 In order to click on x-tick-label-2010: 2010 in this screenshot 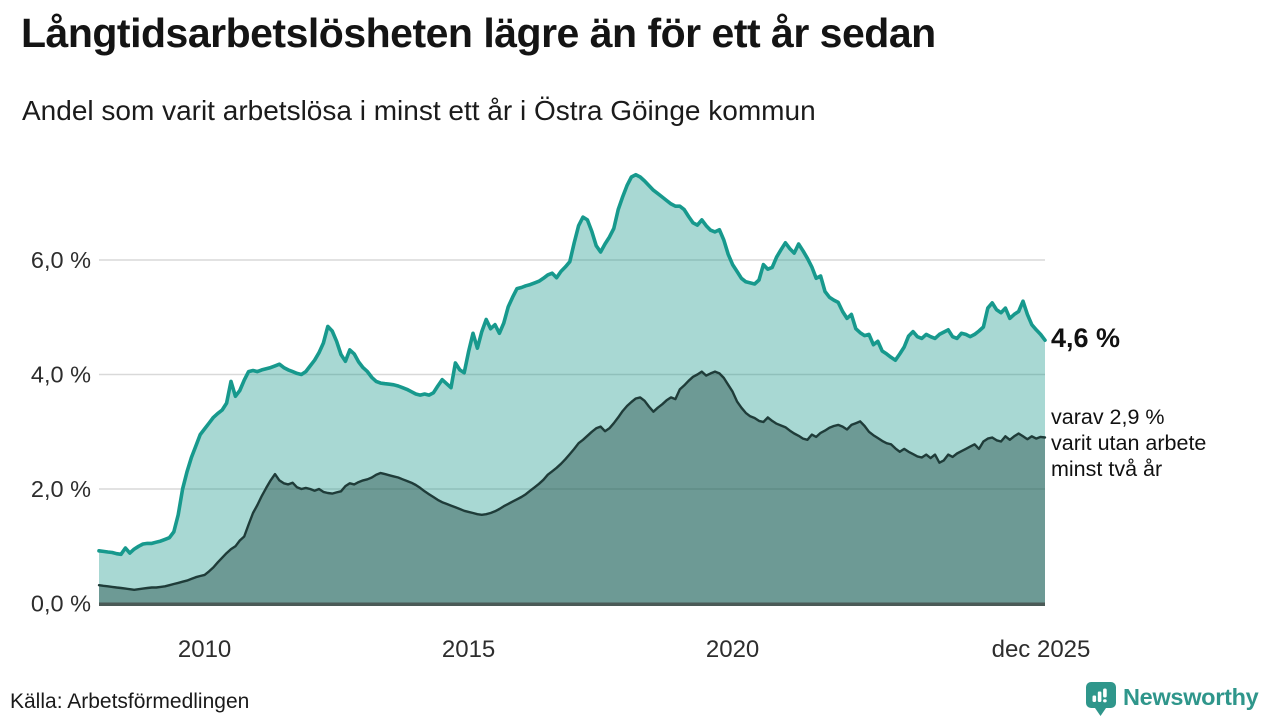, I will do `click(204, 649)`.